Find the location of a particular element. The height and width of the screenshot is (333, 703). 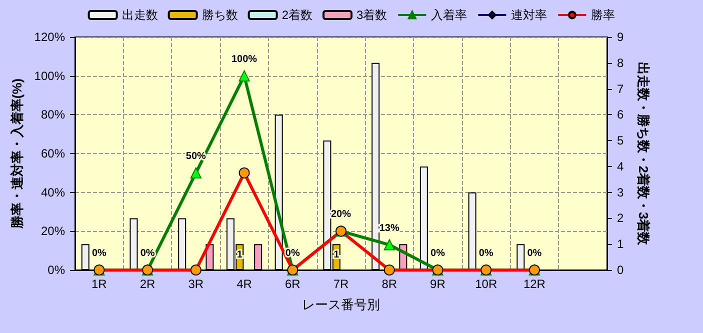

data-label: 100% is located at coordinates (244, 59).